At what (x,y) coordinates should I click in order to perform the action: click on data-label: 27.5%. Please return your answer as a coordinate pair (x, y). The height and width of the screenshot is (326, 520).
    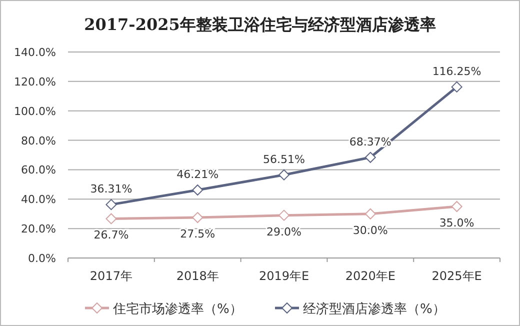
    Looking at the image, I should click on (198, 234).